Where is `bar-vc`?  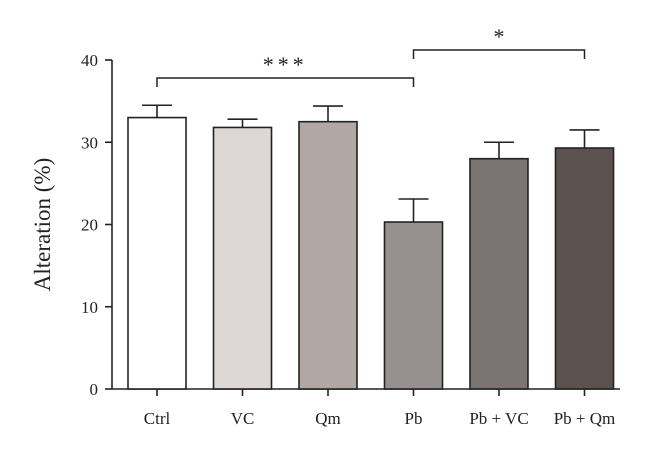
bar-vc is located at coordinates (242, 258).